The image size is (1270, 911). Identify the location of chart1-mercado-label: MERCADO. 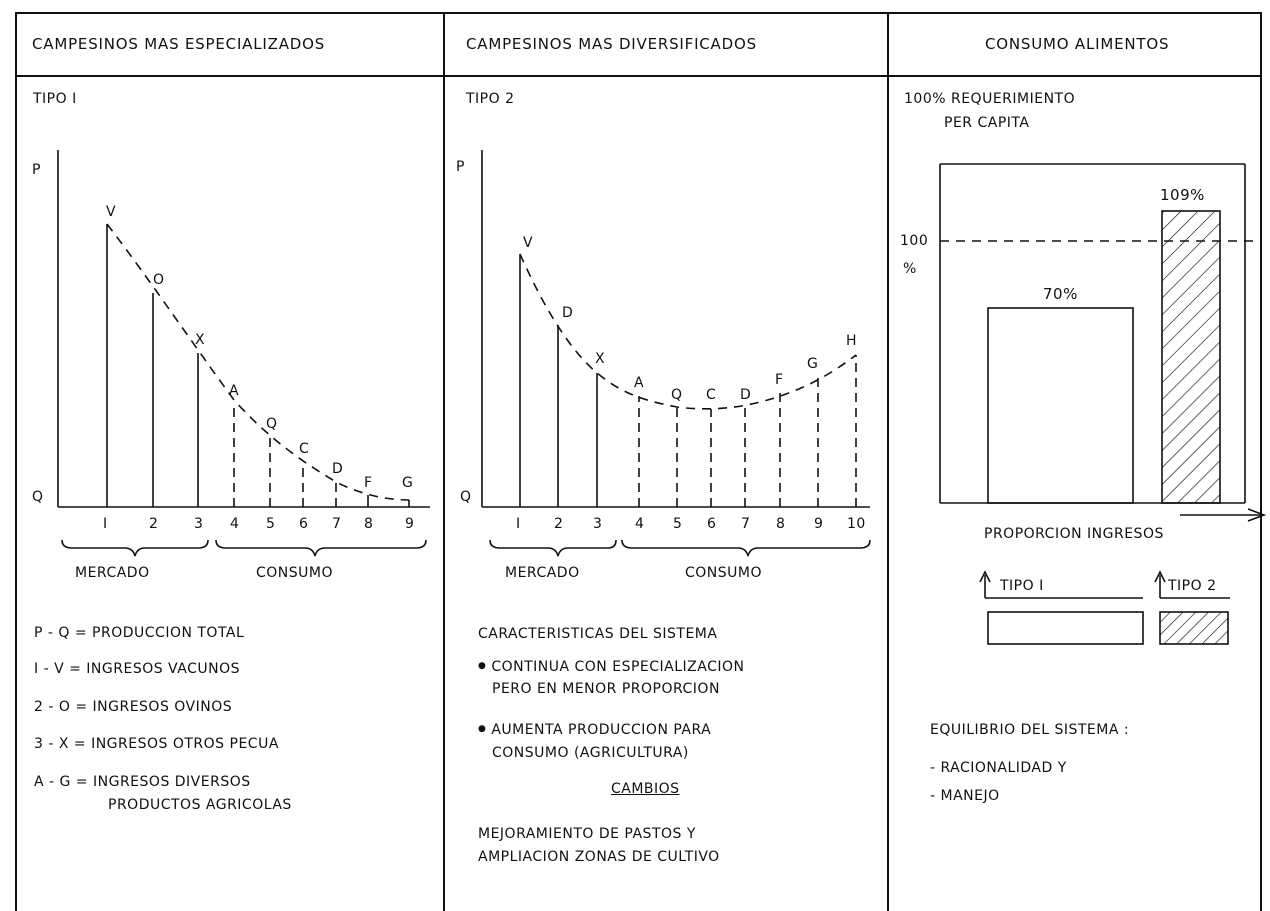
(112, 573).